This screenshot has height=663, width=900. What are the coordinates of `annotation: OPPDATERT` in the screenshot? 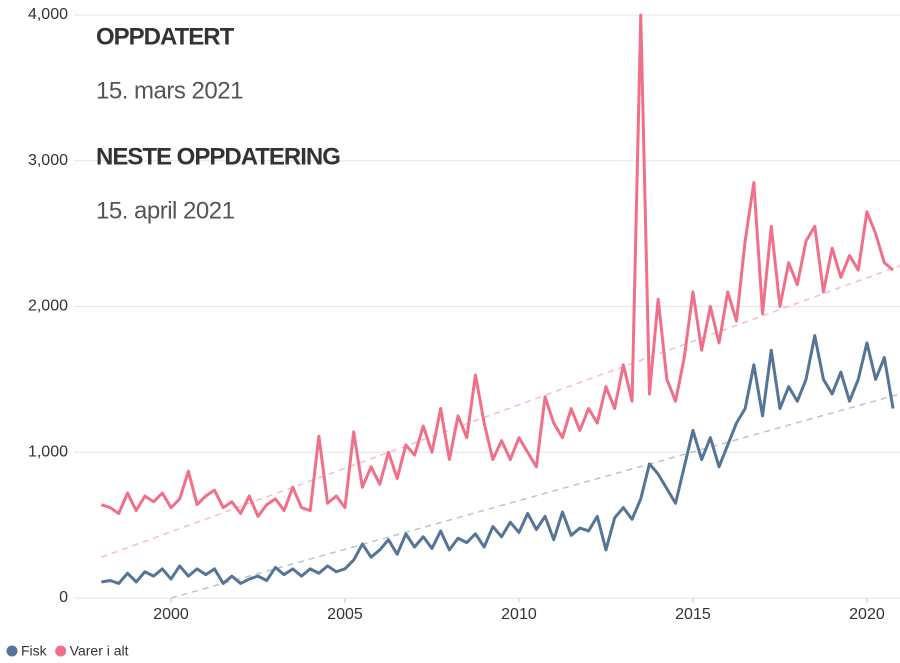 It's located at (165, 36).